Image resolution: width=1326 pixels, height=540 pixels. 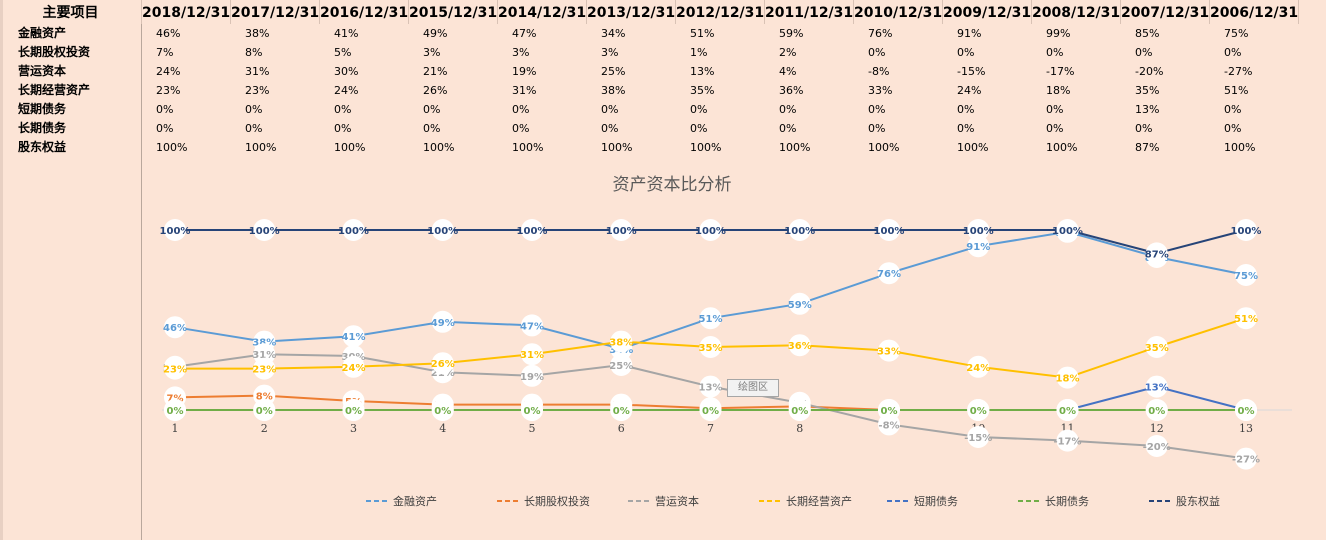 What do you see at coordinates (1060, 71) in the screenshot?
I see `table-cell: -17%` at bounding box center [1060, 71].